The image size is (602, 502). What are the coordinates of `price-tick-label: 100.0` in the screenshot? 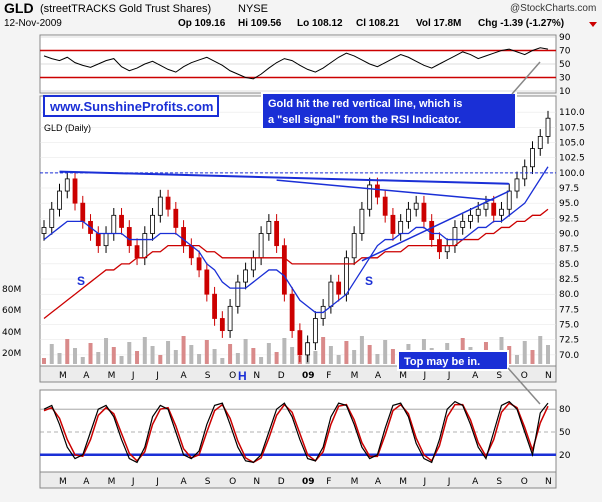 It's located at (572, 174).